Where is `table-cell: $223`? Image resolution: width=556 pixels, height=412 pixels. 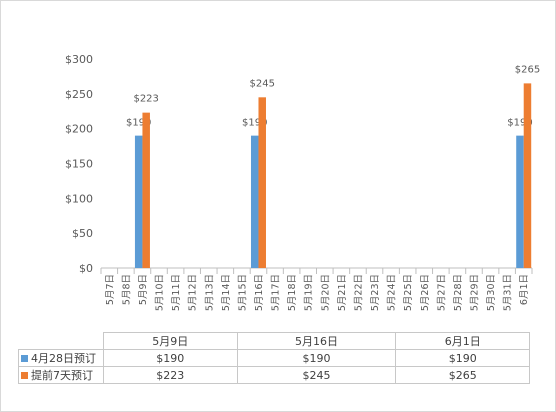 table-cell: $223 is located at coordinates (170, 375).